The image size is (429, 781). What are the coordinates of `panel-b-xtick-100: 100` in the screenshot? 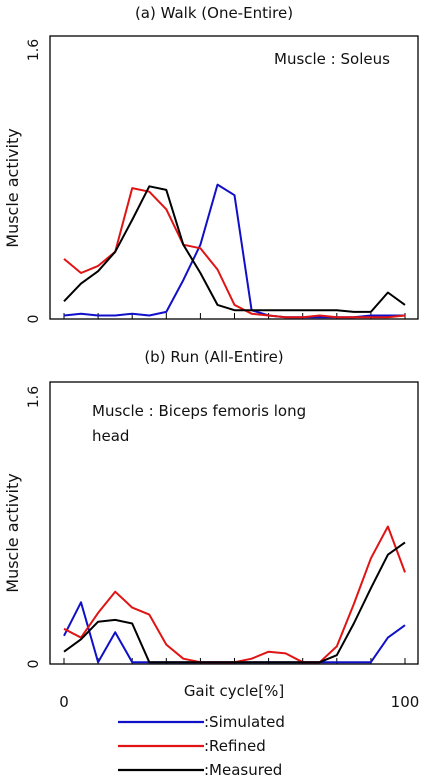 It's located at (405, 702).